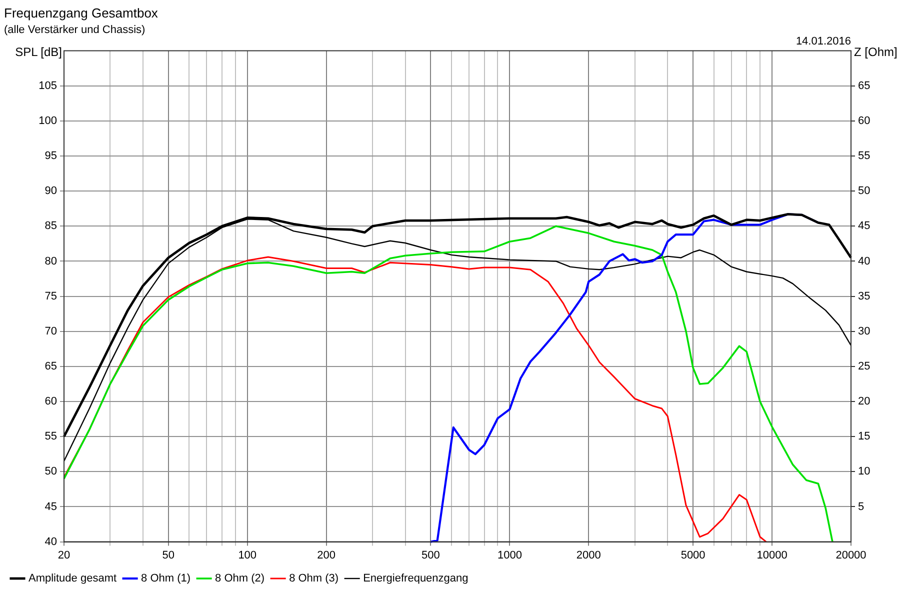  What do you see at coordinates (864, 366) in the screenshot?
I see `y2-tick-label: 25` at bounding box center [864, 366].